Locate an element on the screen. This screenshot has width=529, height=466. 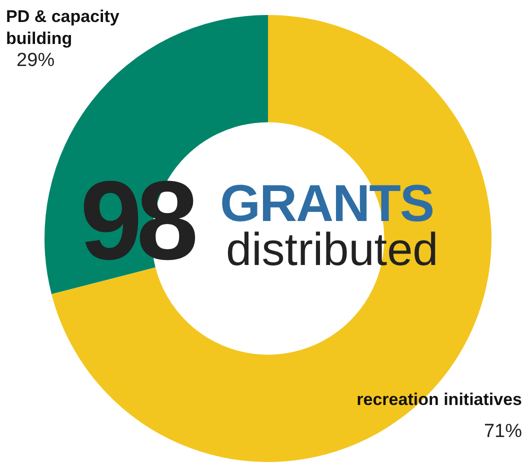
slice-label: PD & capacity building is located at coordinates (63, 27).